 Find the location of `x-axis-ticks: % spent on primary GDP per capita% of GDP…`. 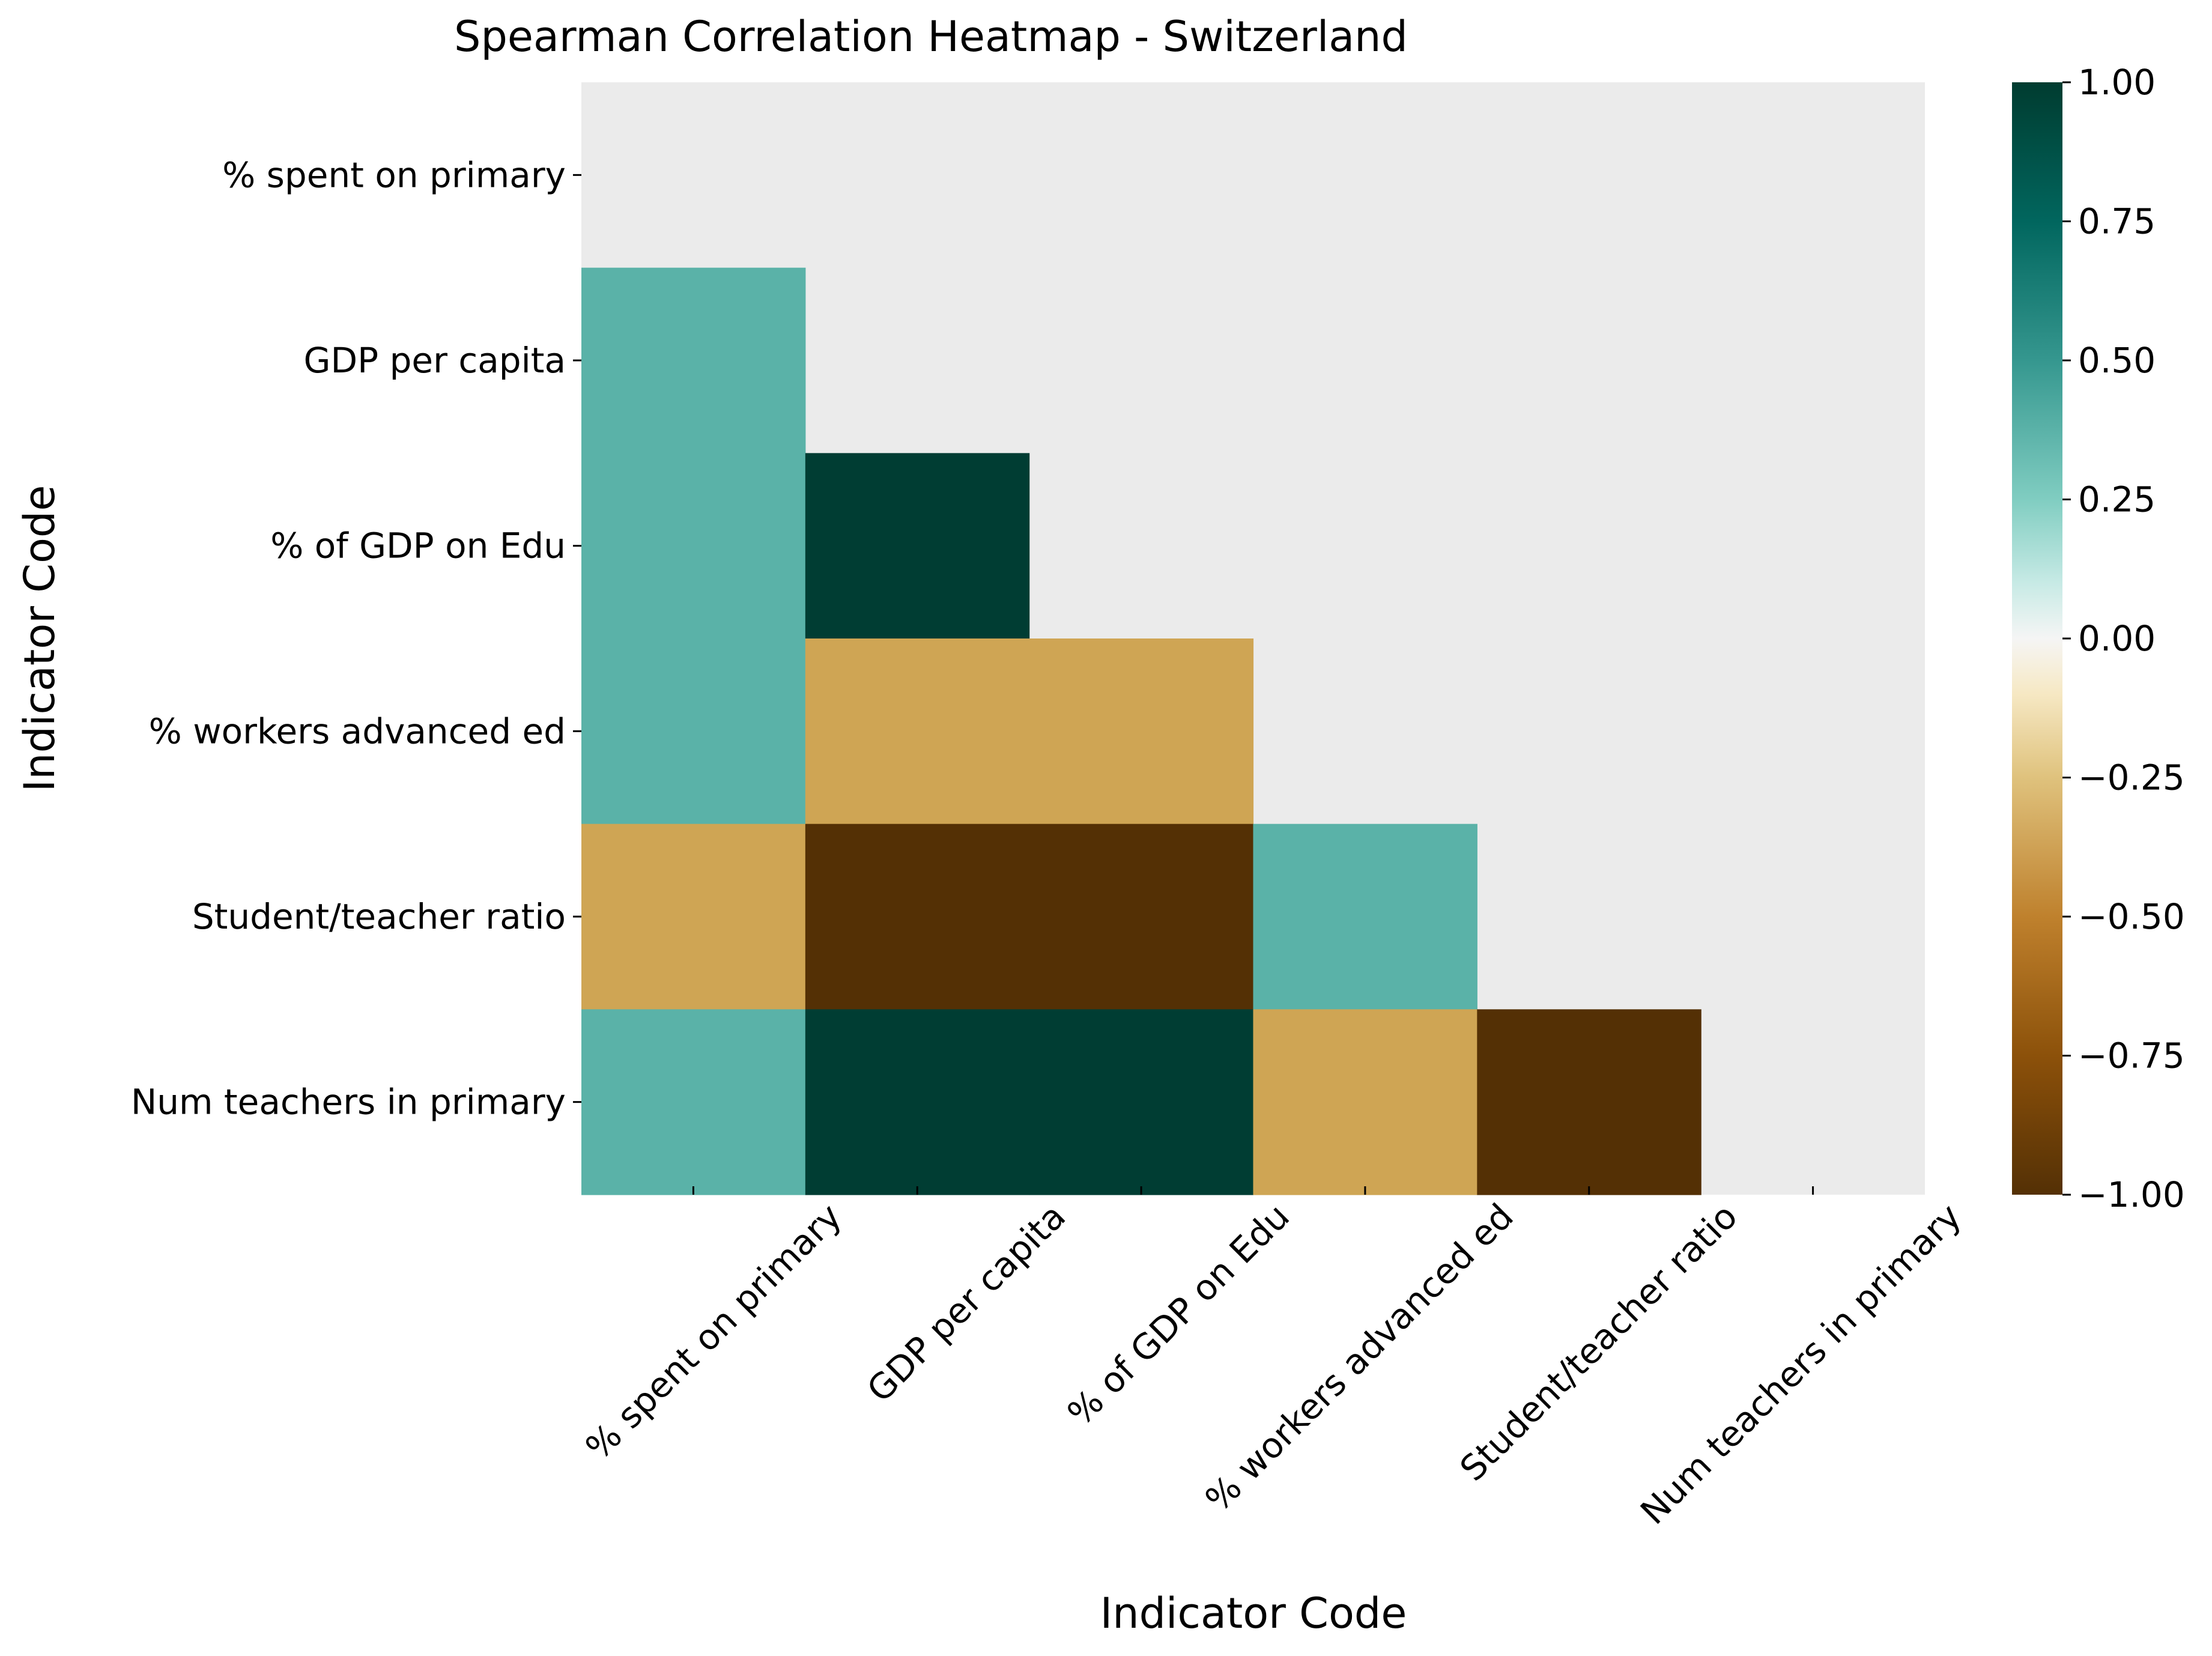

x-axis-ticks: % spent on primary GDP per capita% of GDP… is located at coordinates (1273, 1359).